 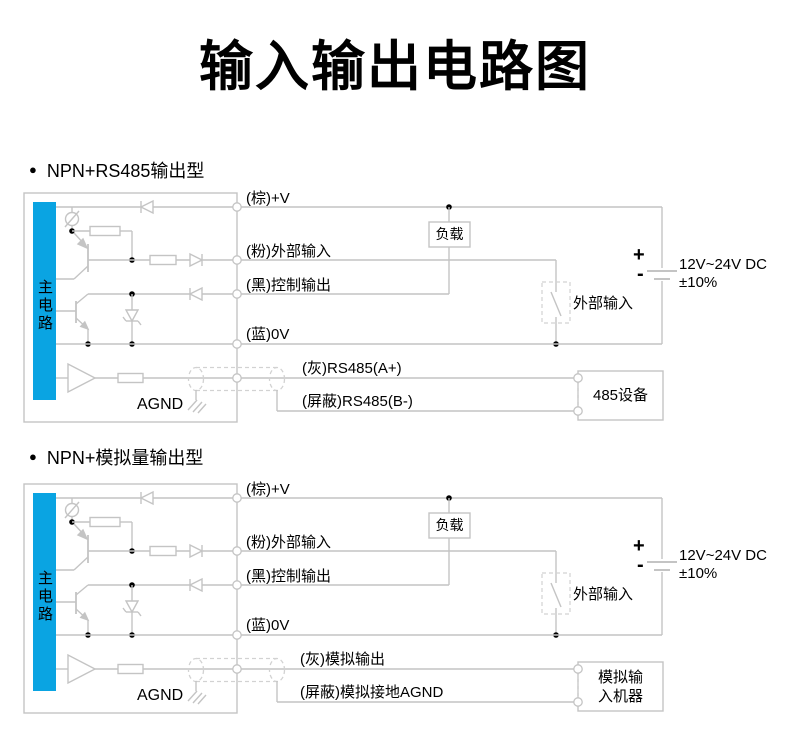 What do you see at coordinates (395, 67) in the screenshot?
I see `page-title: 输入输出电路图` at bounding box center [395, 67].